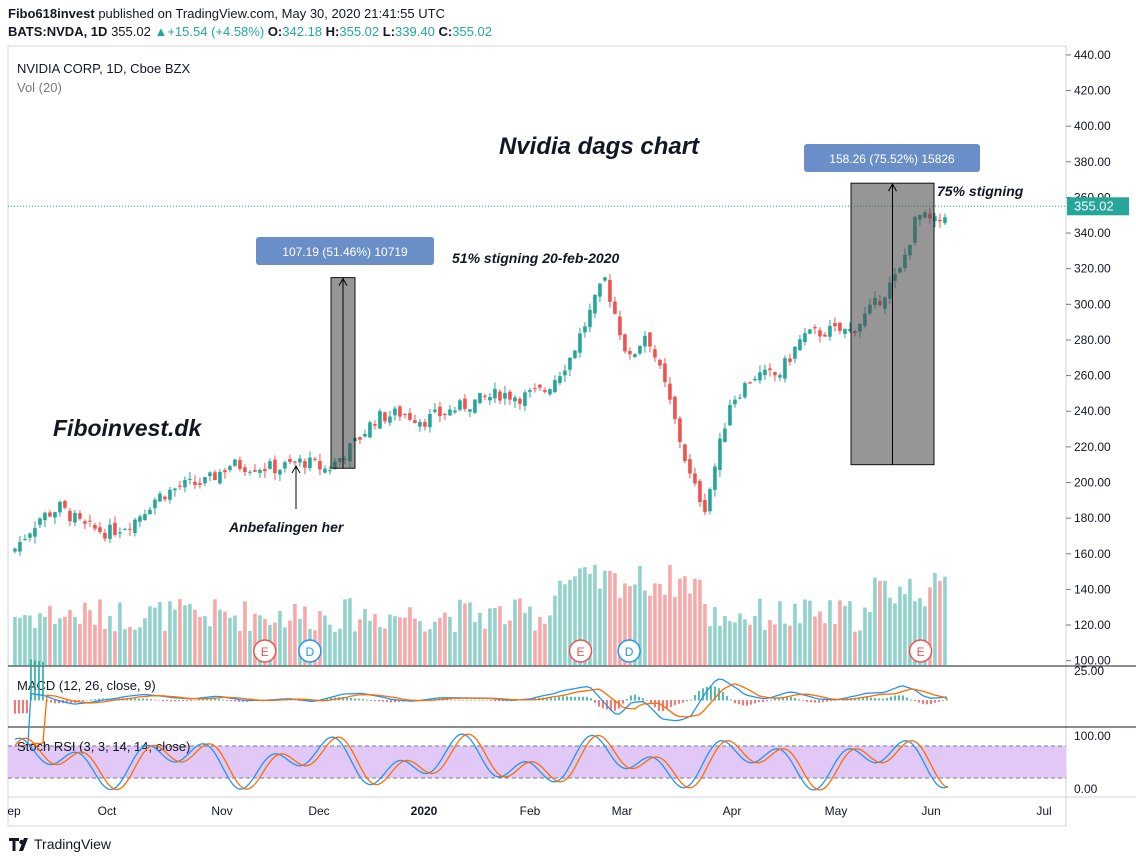 The height and width of the screenshot is (867, 1136). What do you see at coordinates (599, 146) in the screenshot?
I see `chart-annotation-title: Nvidia dags chart` at bounding box center [599, 146].